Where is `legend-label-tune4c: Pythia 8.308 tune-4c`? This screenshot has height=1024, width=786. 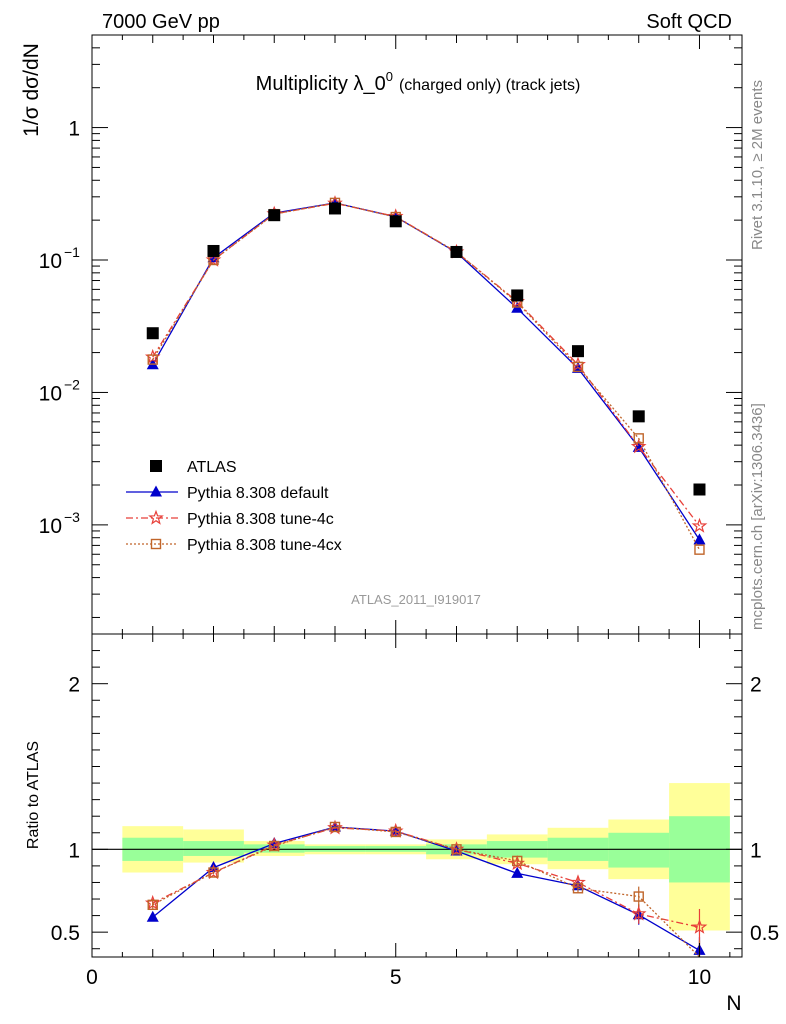
legend-label-tune4c: Pythia 8.308 tune-4c is located at coordinates (260, 519).